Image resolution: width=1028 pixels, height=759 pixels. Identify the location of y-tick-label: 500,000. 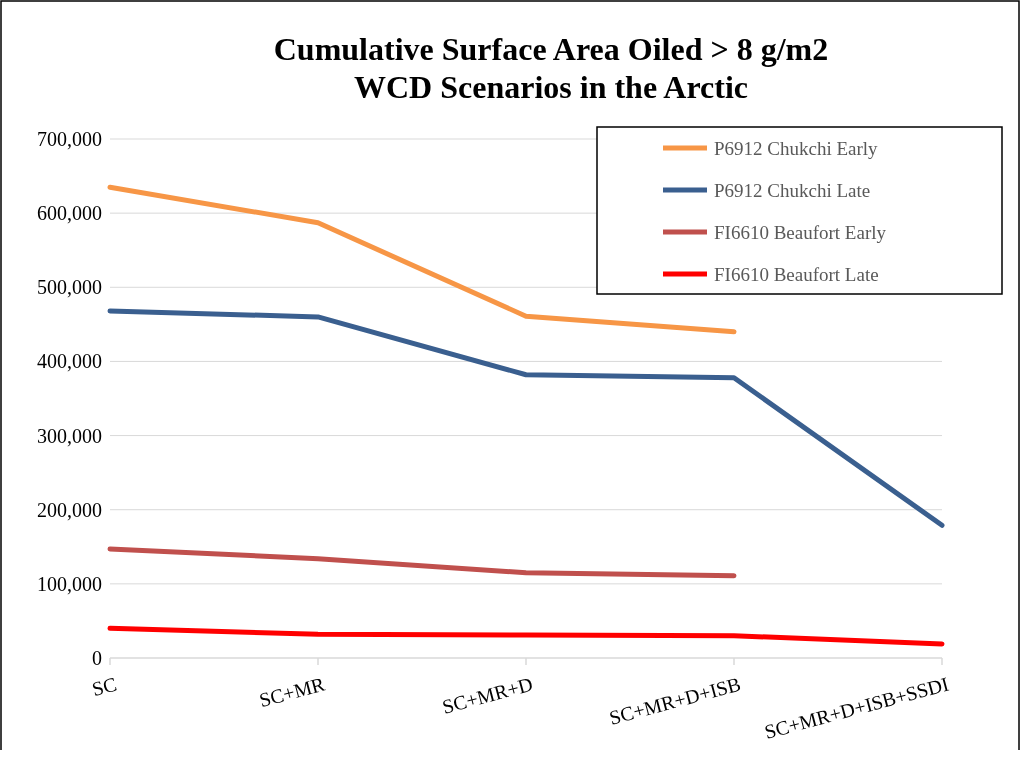
(69, 287).